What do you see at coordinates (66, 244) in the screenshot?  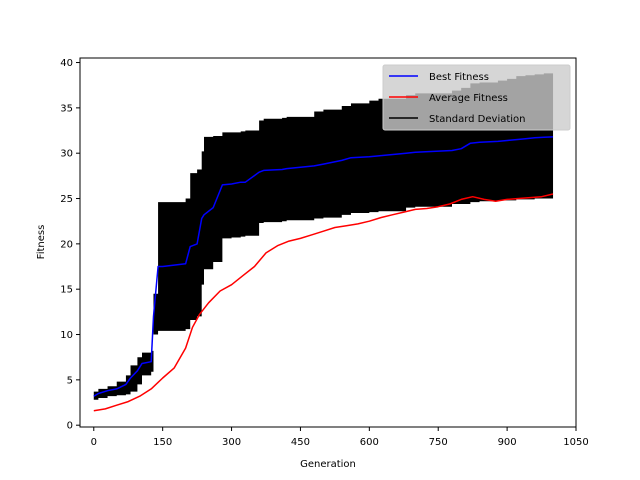 I see `y-tick-label: 20` at bounding box center [66, 244].